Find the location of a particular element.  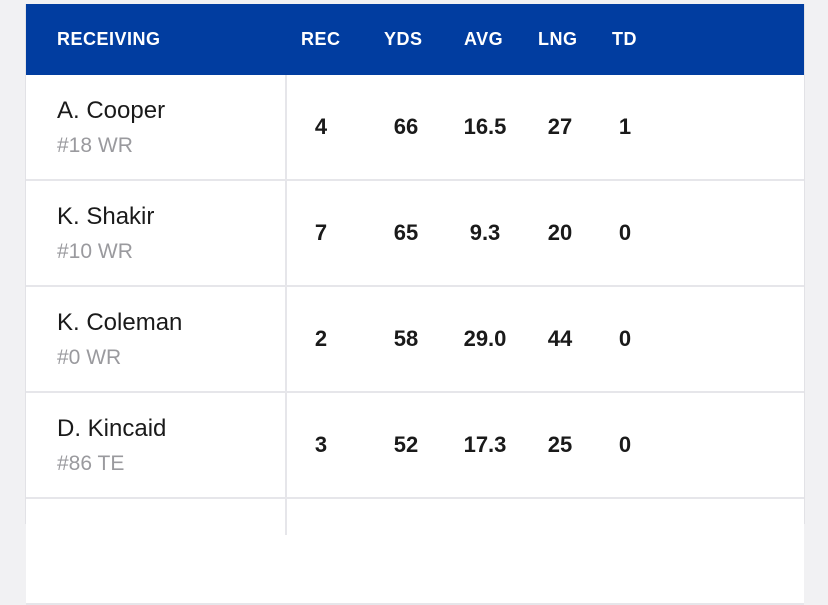

player-number-position: #0 WR is located at coordinates (89, 357).